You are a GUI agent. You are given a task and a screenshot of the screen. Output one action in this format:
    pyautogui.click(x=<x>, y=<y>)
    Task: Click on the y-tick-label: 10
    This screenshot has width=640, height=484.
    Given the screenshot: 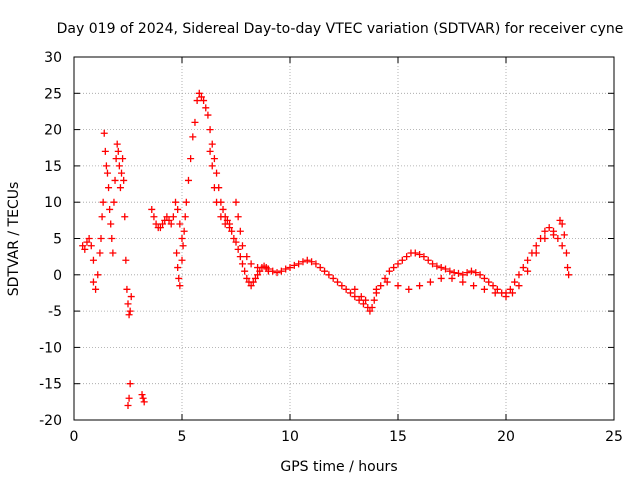 What is the action you would take?
    pyautogui.click(x=53, y=203)
    